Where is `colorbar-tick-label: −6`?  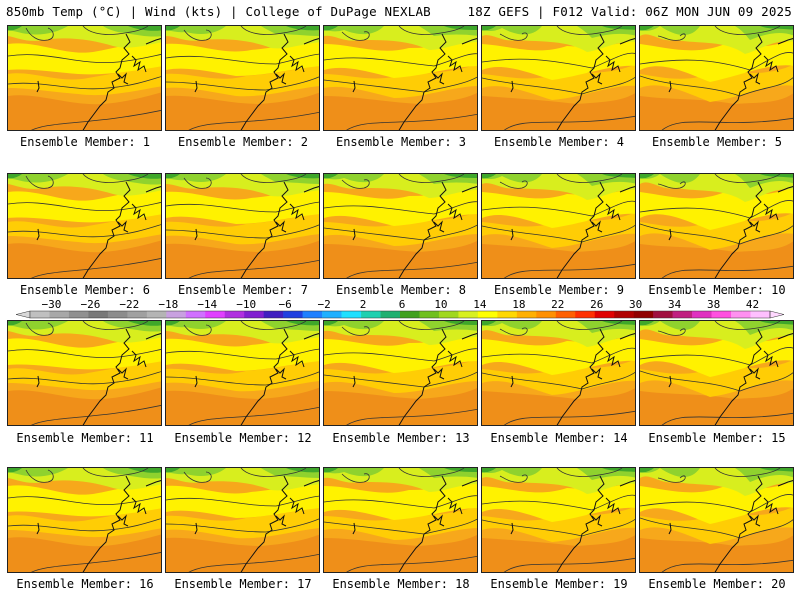
colorbar-tick-label: −6 is located at coordinates (285, 304).